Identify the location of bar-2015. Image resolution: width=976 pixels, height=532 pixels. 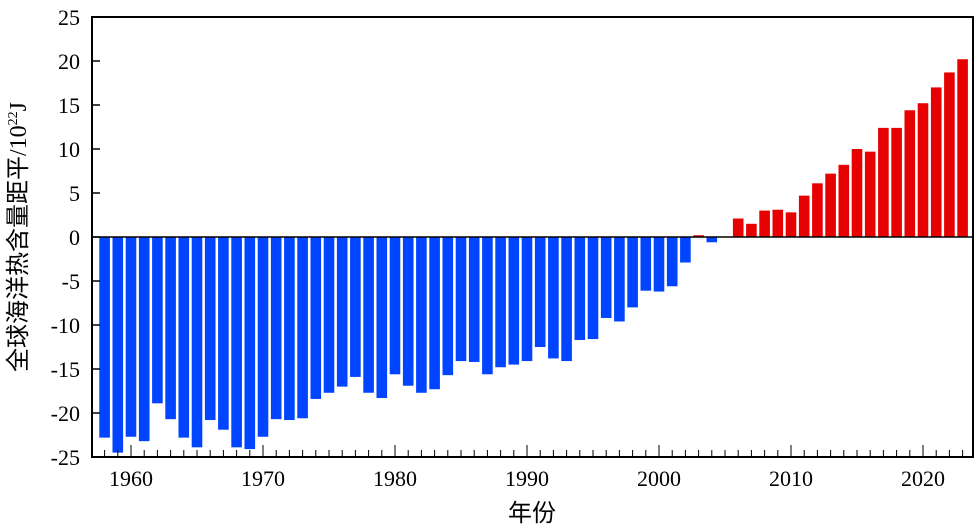
(857, 193).